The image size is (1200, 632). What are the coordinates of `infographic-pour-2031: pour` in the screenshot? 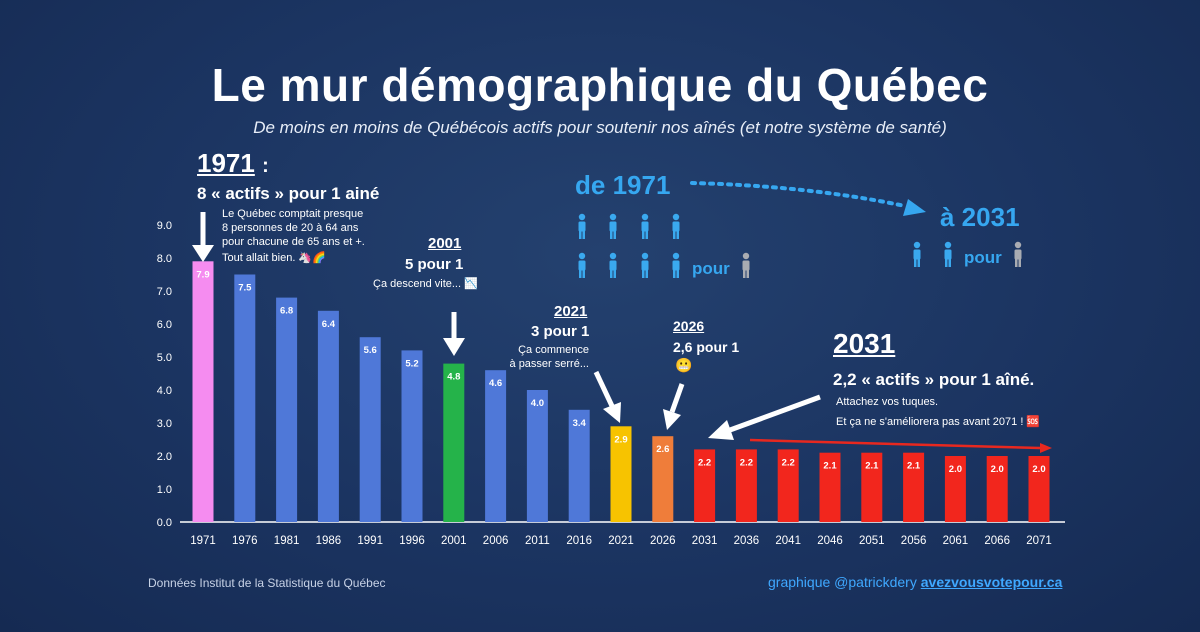 It's located at (983, 257).